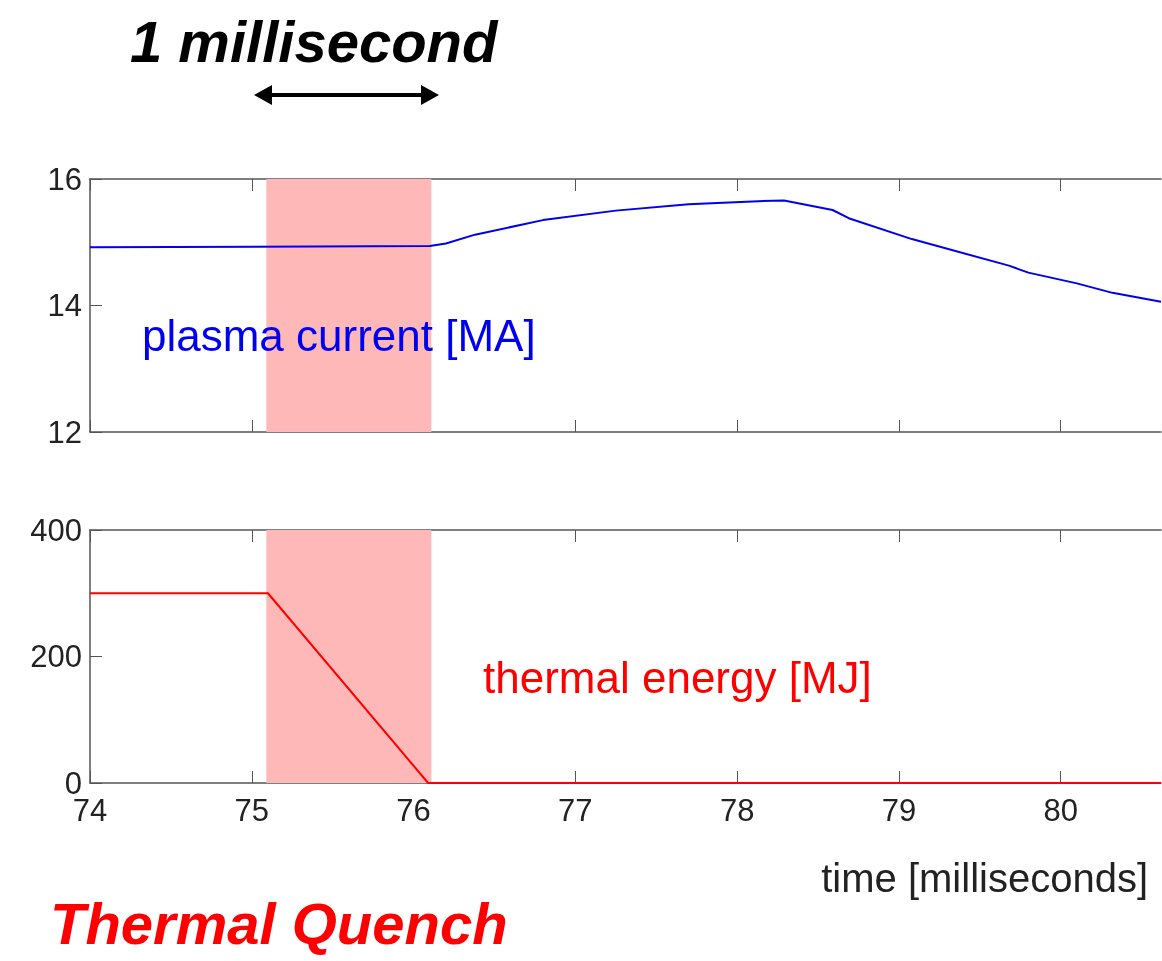  I want to click on x-tick-label: 74, so click(90, 810).